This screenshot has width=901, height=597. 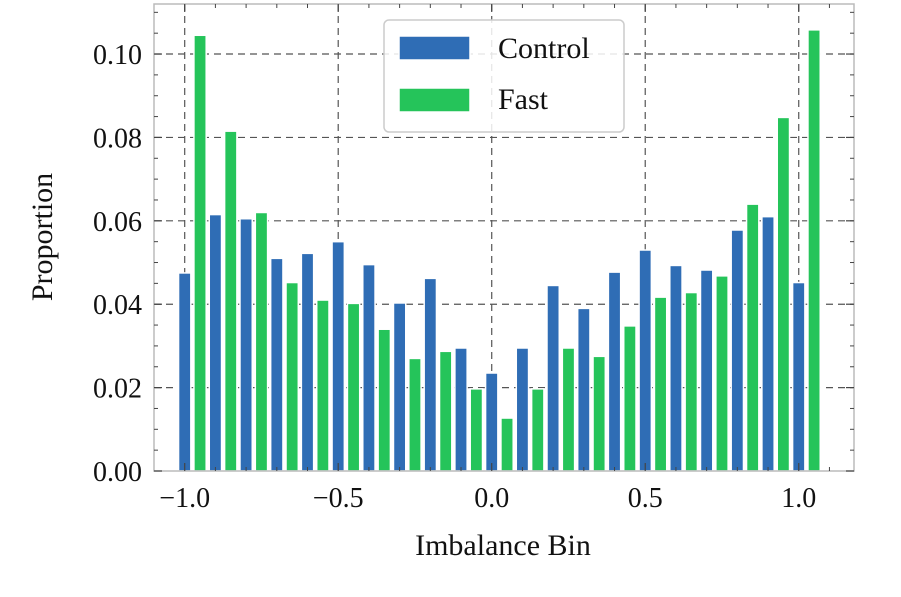 What do you see at coordinates (42, 237) in the screenshot?
I see `y-axis-label: Proportion` at bounding box center [42, 237].